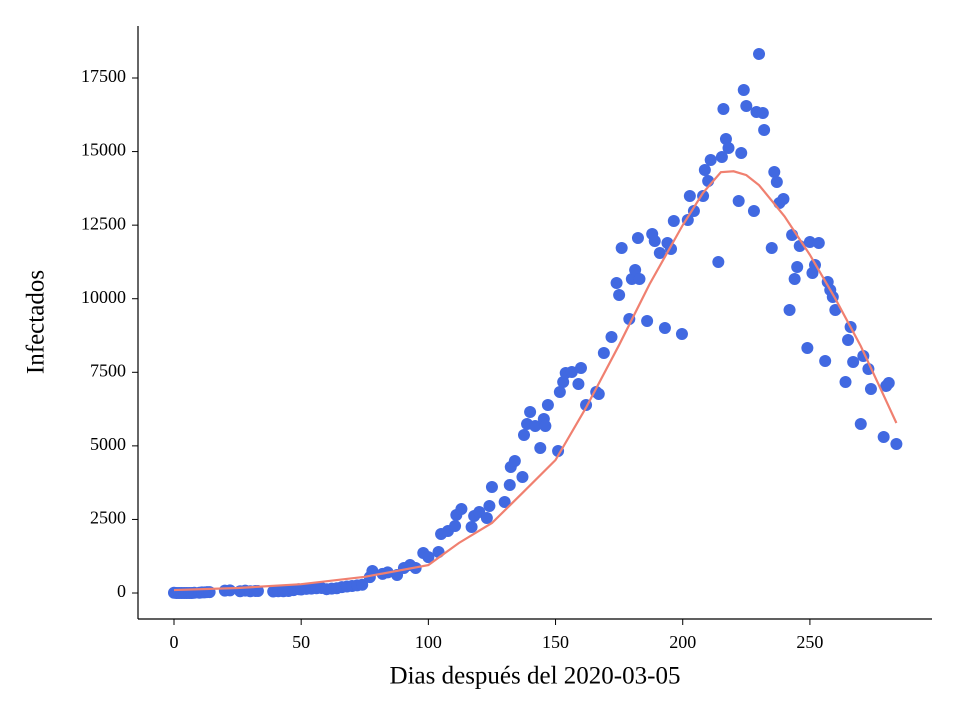  Describe the element at coordinates (535, 676) in the screenshot. I see `x-axis-label: Dias después del 2020-03-05` at that location.